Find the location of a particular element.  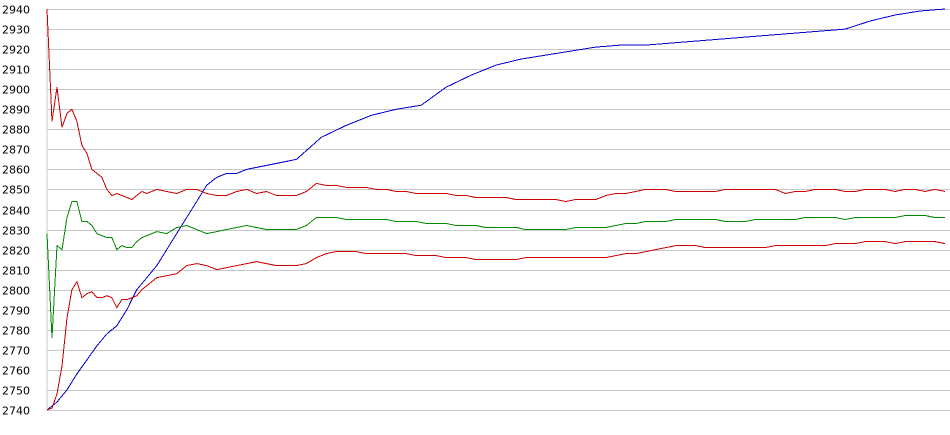

y-tick-label: 2760 is located at coordinates (16, 371).